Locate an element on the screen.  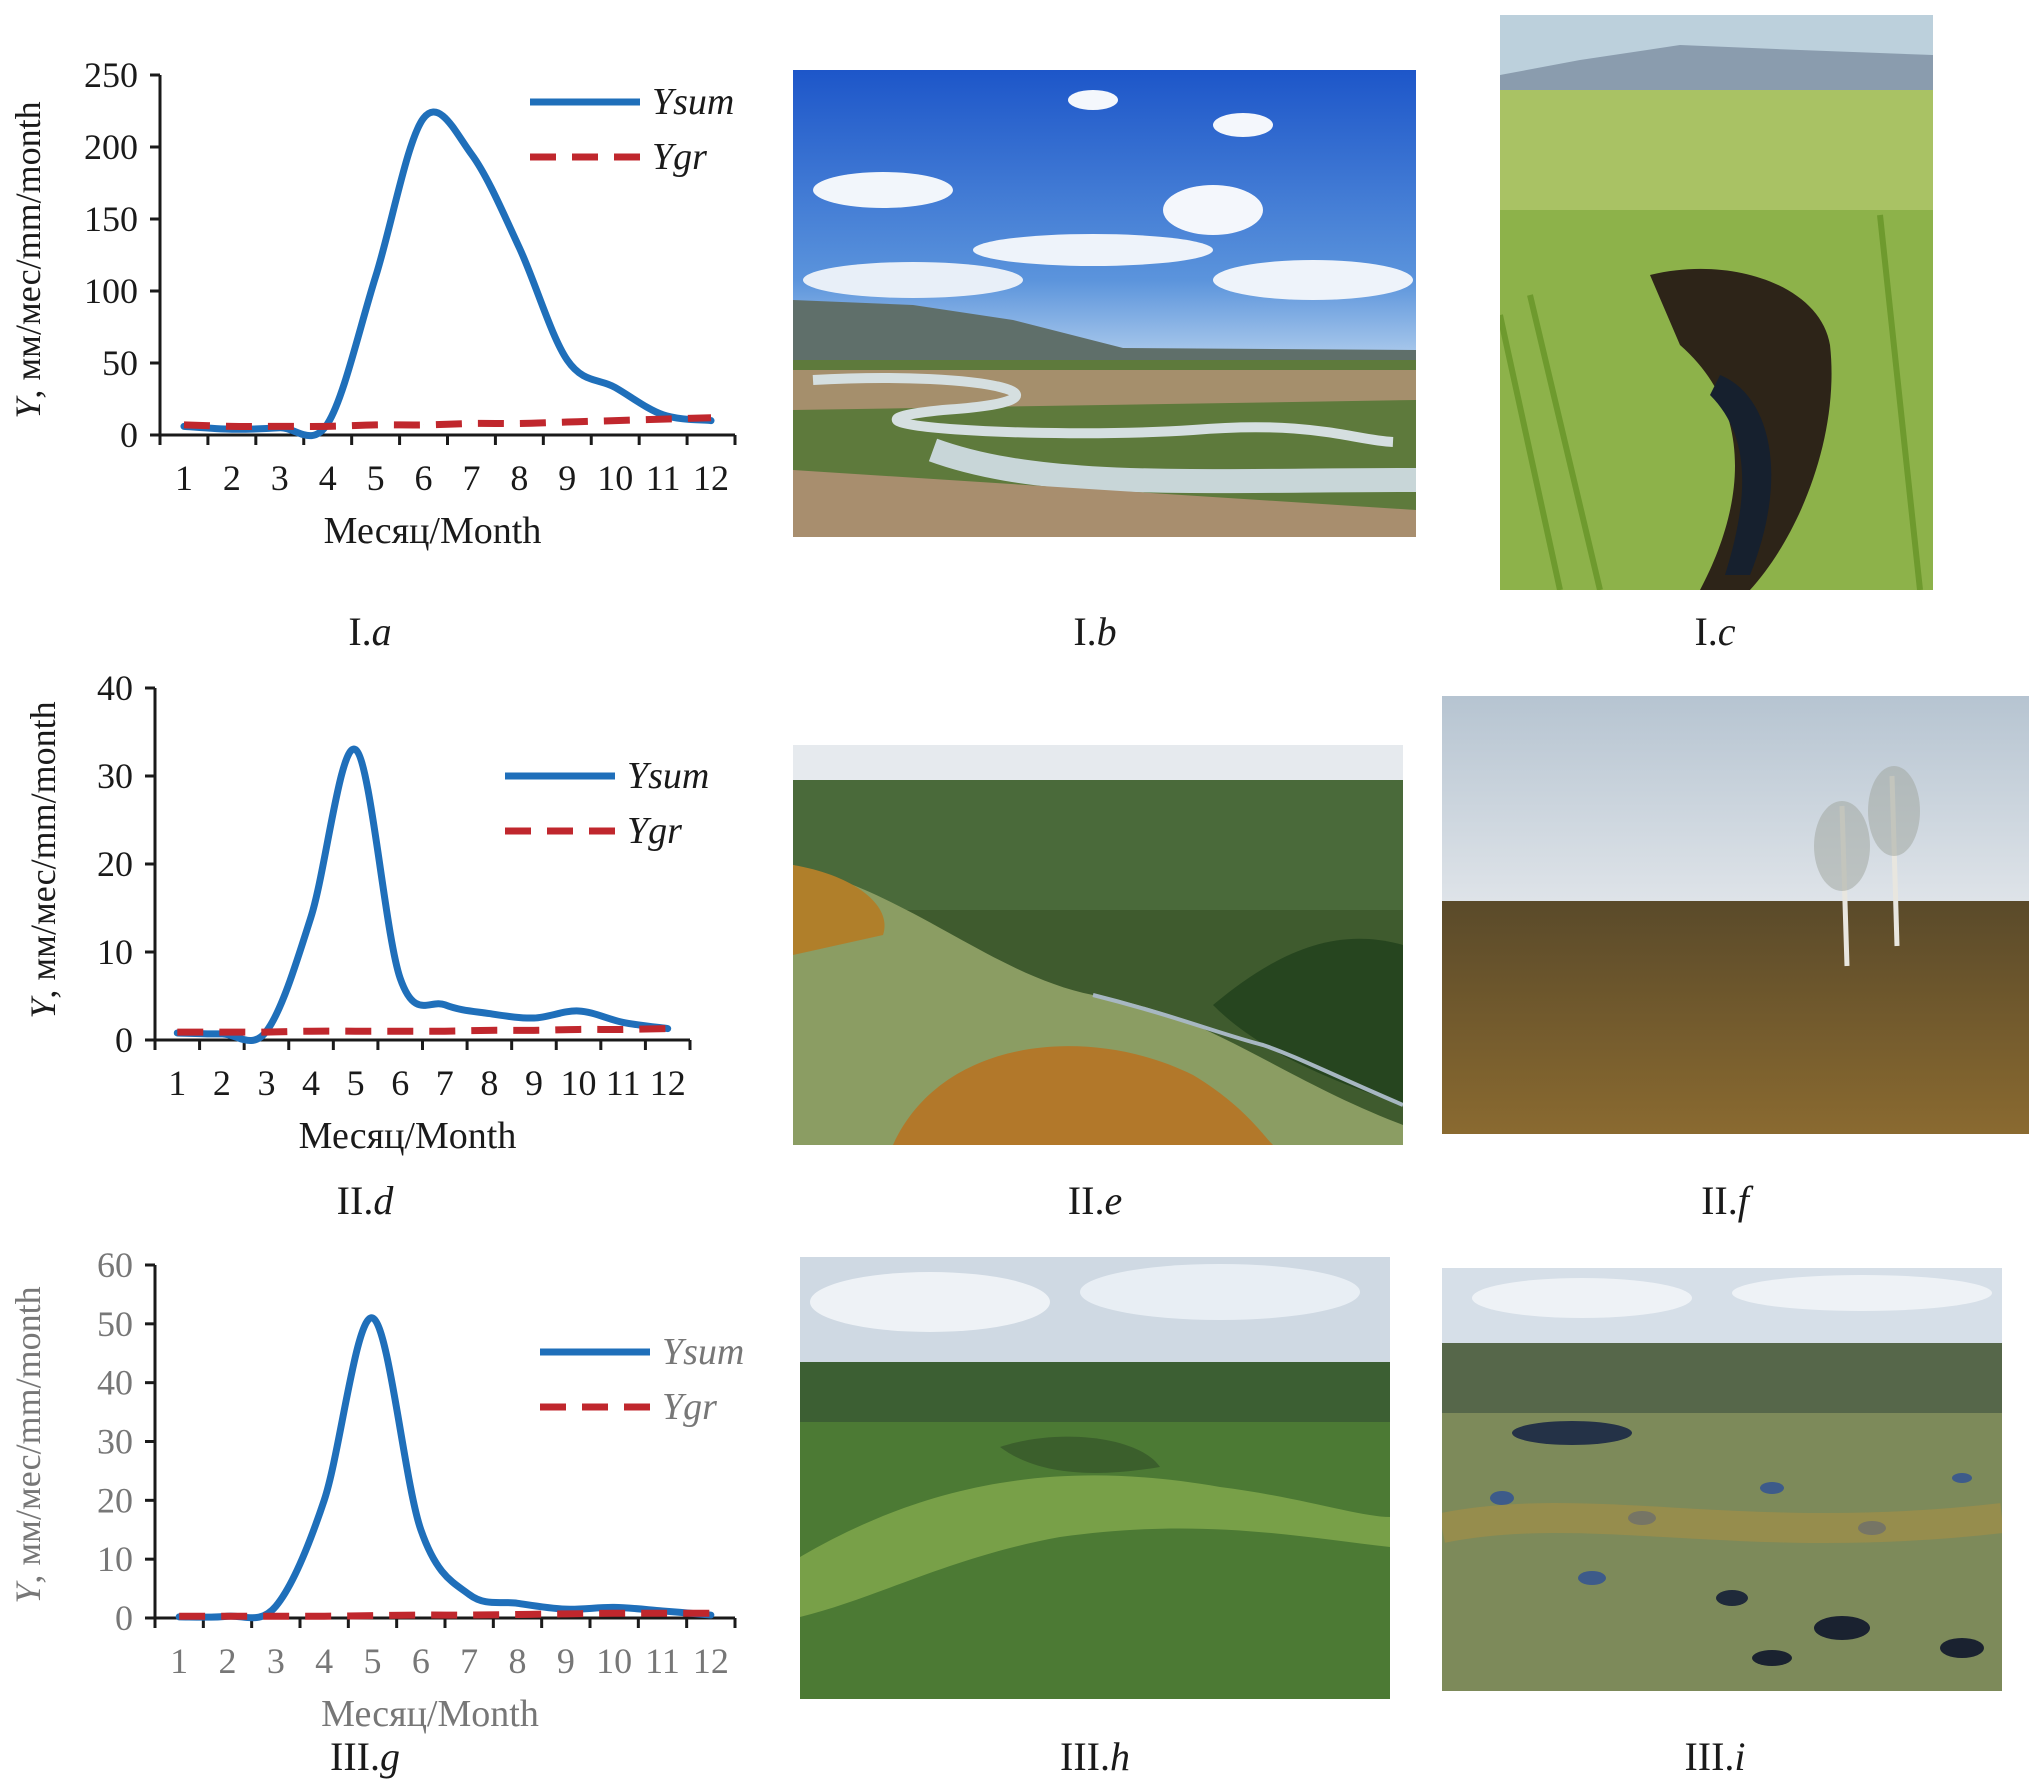
y-tick-label: 100 is located at coordinates (111, 291).